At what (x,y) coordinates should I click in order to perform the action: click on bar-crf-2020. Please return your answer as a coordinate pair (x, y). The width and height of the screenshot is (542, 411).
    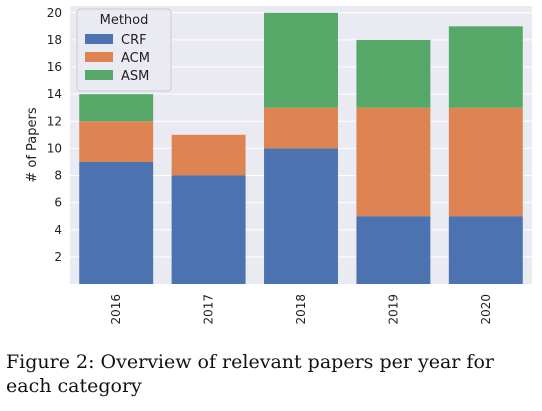
    Looking at the image, I should click on (485, 250).